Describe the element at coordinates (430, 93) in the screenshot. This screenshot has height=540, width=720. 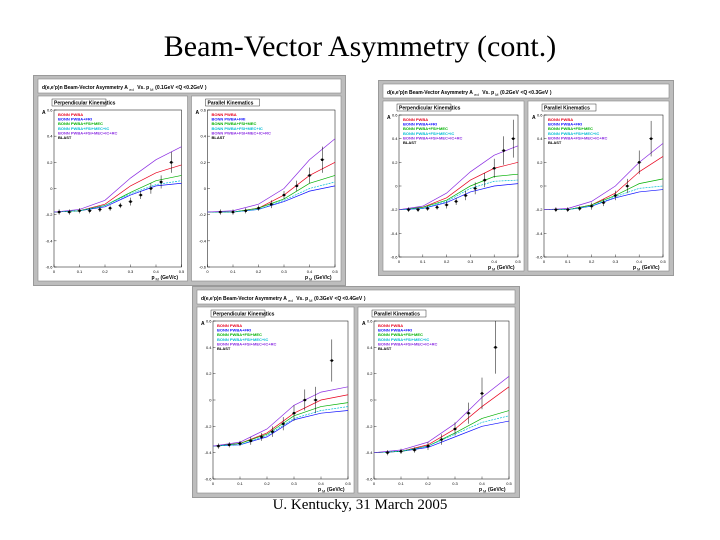
I see `figure-header-text: d(e,e'p)n Beam-Vector Asymmetry A` at that location.